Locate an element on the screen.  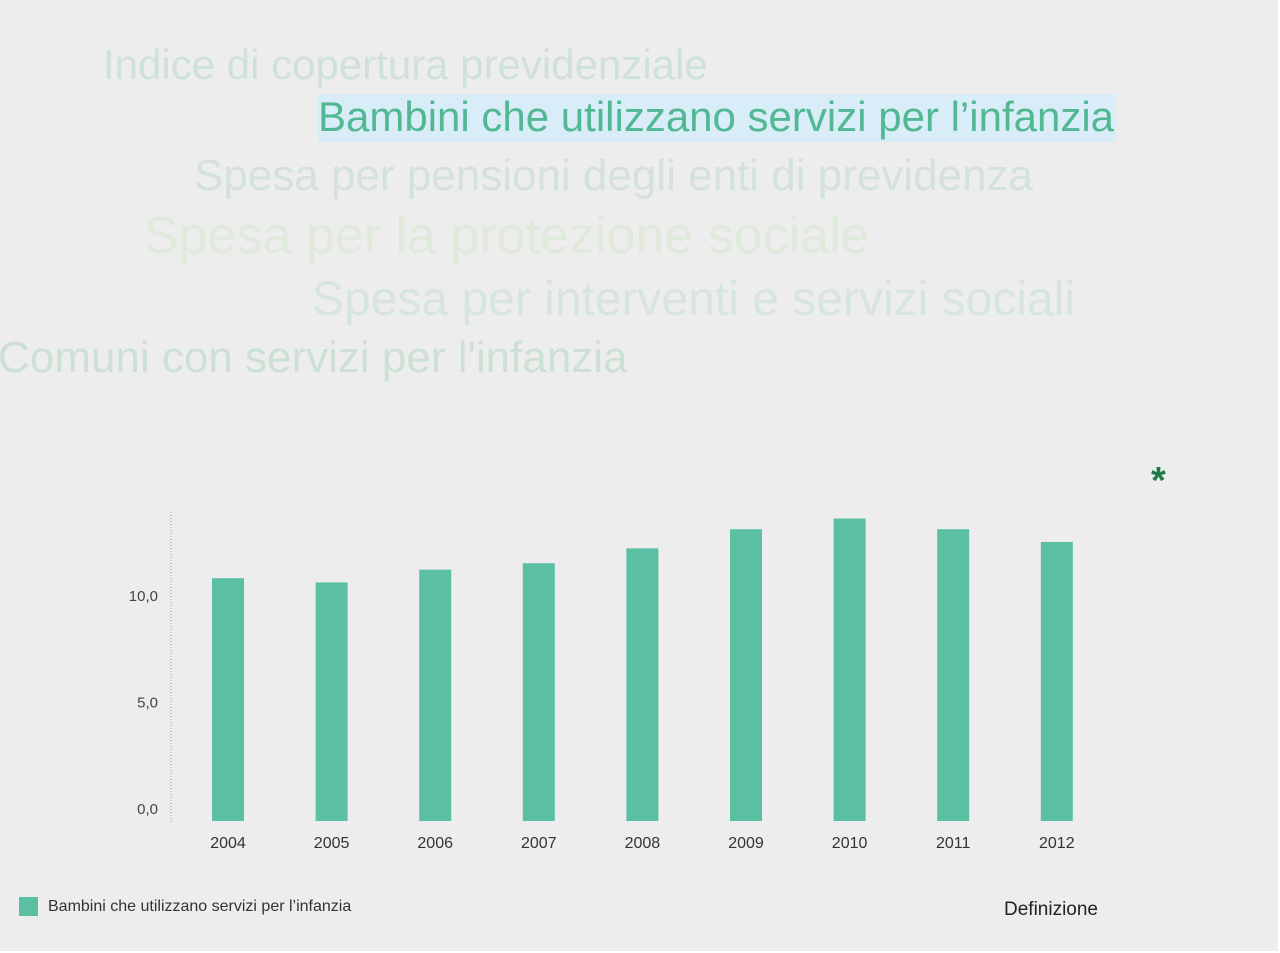
bar-2008 is located at coordinates (642, 684).